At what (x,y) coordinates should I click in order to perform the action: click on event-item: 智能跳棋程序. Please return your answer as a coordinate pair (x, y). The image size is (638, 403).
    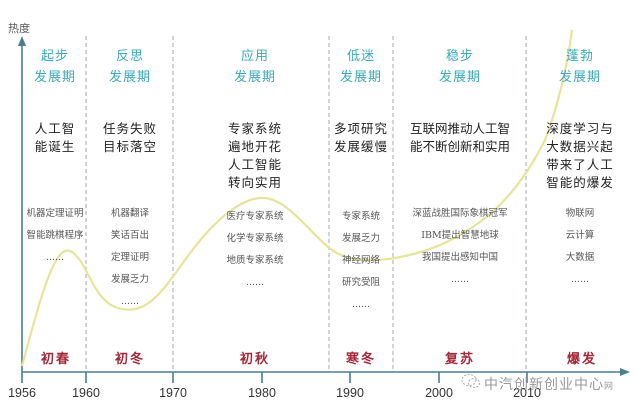
    Looking at the image, I should click on (55, 235).